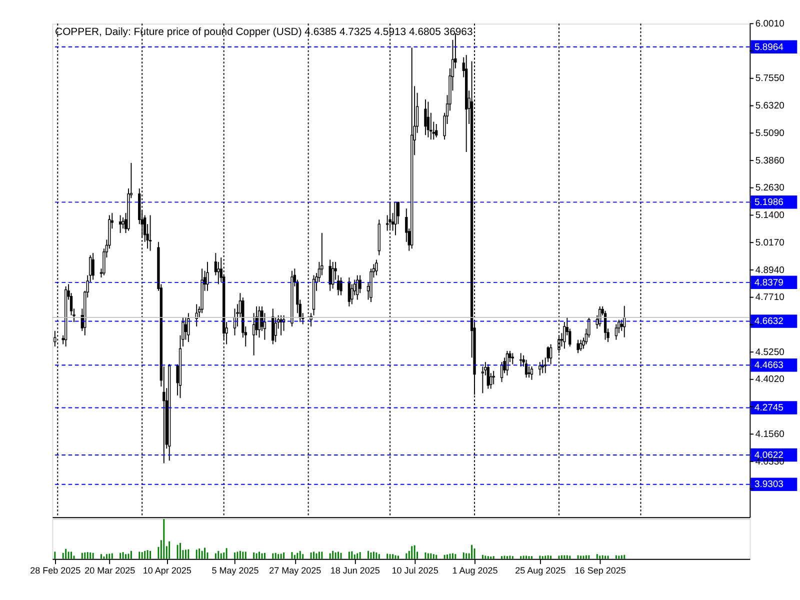 This screenshot has height=600, width=800. What do you see at coordinates (769, 270) in the screenshot?
I see `y-tick-label: 4.8940` at bounding box center [769, 270].